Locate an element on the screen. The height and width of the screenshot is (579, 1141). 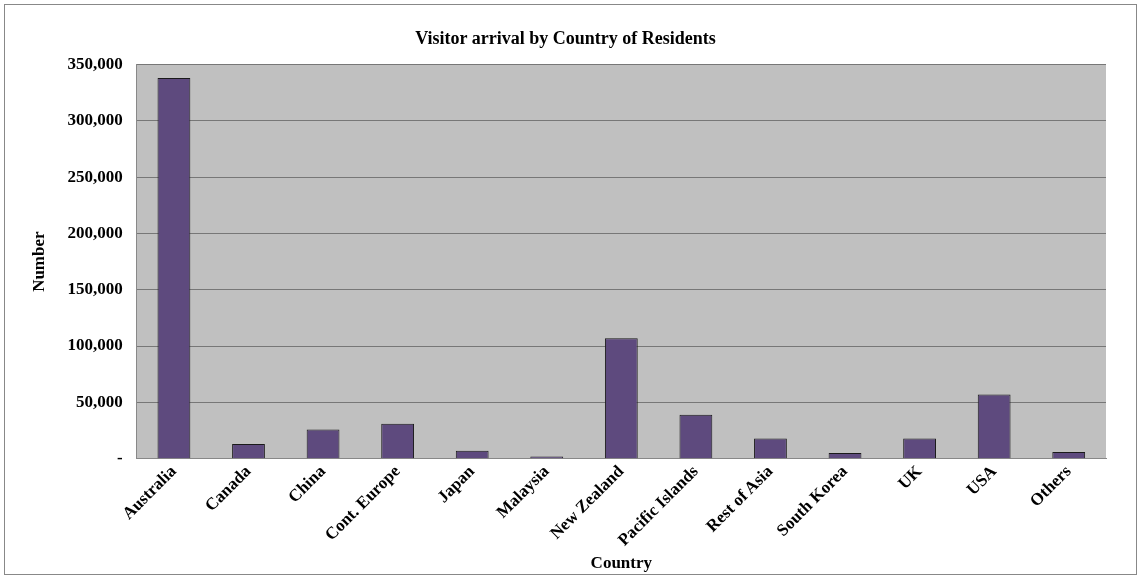
x-tick-label: UK is located at coordinates (910, 476).